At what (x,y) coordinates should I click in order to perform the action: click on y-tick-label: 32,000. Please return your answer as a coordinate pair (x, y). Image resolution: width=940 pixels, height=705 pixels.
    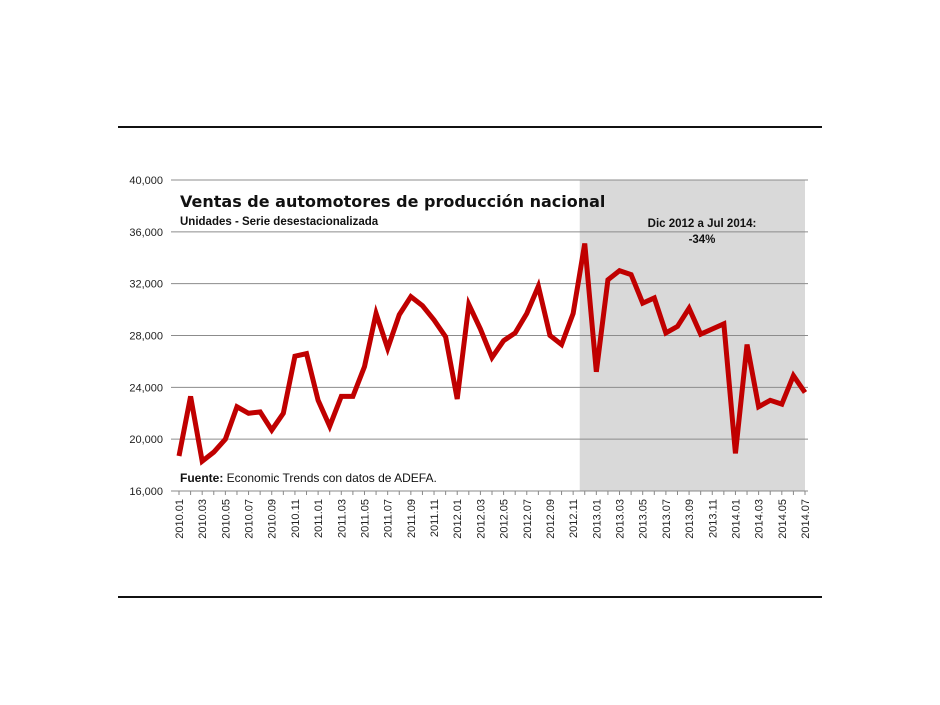
    Looking at the image, I should click on (146, 285).